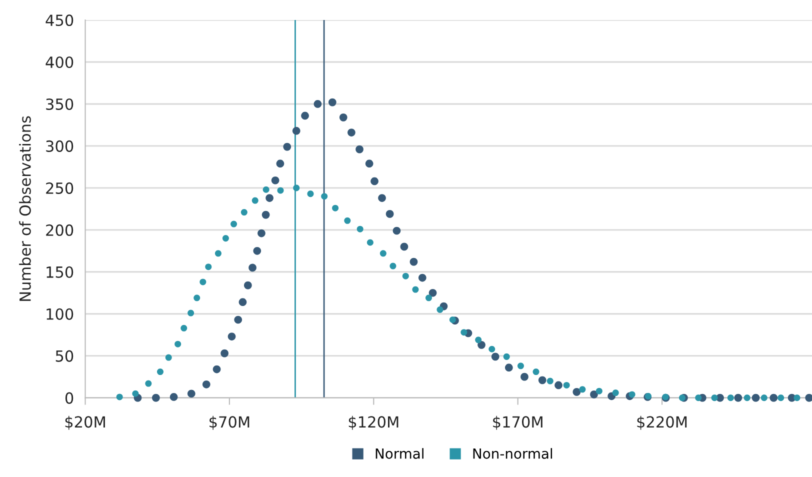  I want to click on x-tick-label: $70M, so click(230, 423).